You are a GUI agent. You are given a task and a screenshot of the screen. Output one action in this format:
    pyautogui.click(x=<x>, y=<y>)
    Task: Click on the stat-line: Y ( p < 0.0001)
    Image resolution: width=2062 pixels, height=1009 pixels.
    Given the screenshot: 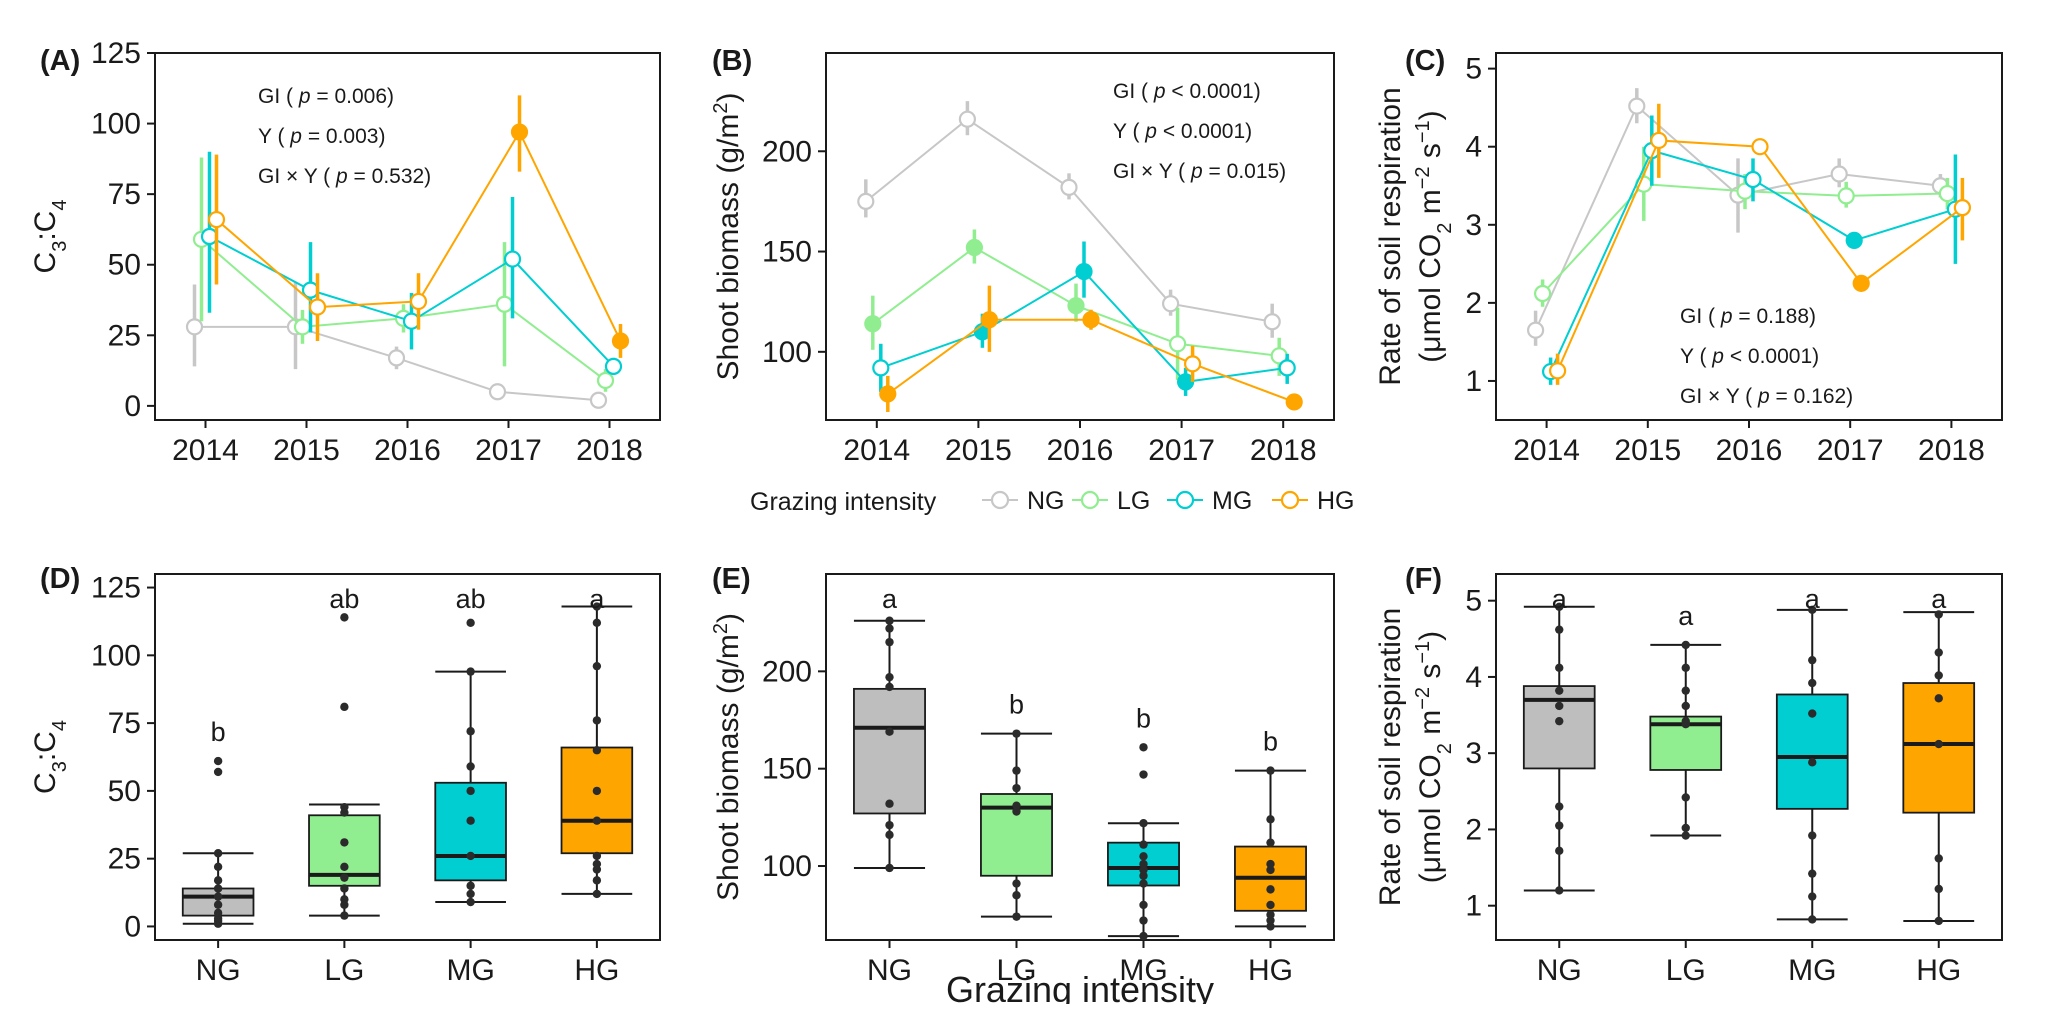 What is the action you would take?
    pyautogui.click(x=1749, y=356)
    